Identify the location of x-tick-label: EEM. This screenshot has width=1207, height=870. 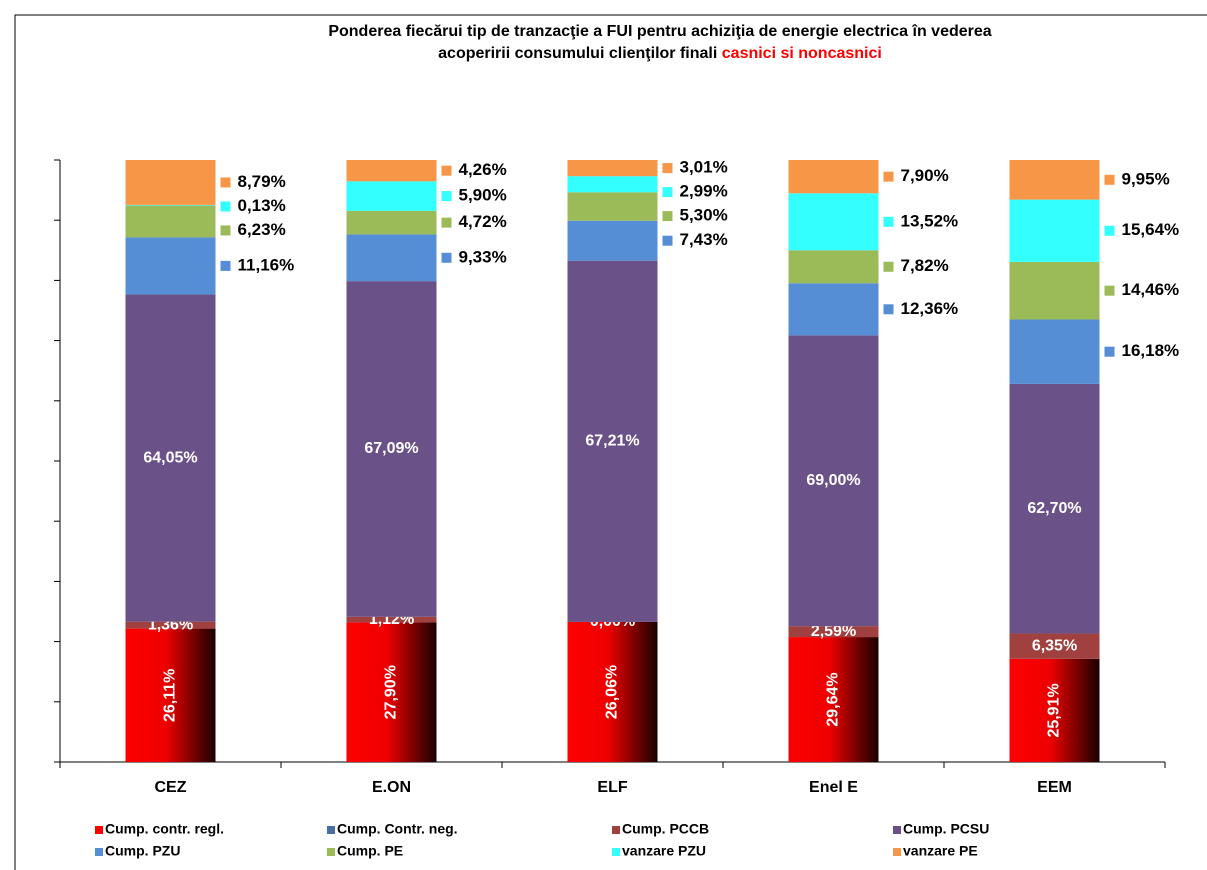
(1054, 787).